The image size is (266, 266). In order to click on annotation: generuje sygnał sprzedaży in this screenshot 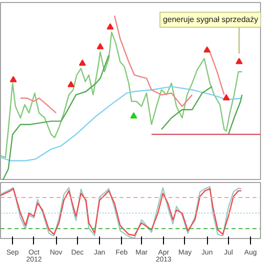, I will do `click(210, 19)`.